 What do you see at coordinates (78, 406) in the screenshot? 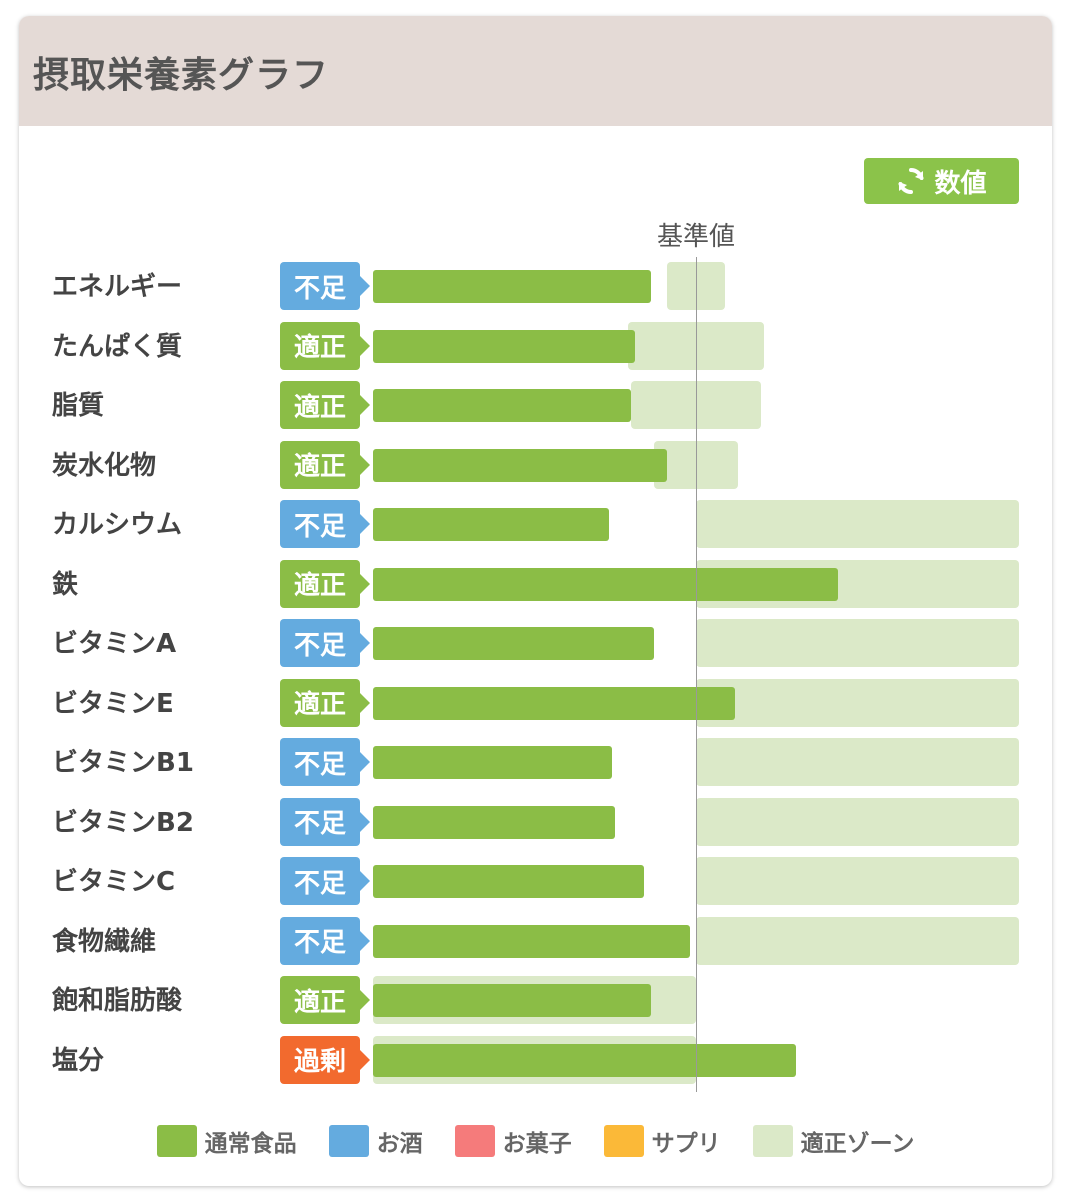
I see `nutrient-label: 脂質` at bounding box center [78, 406].